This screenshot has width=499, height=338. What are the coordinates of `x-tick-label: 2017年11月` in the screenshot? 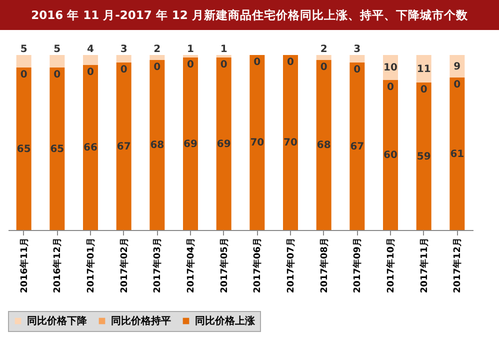 It's located at (424, 266).